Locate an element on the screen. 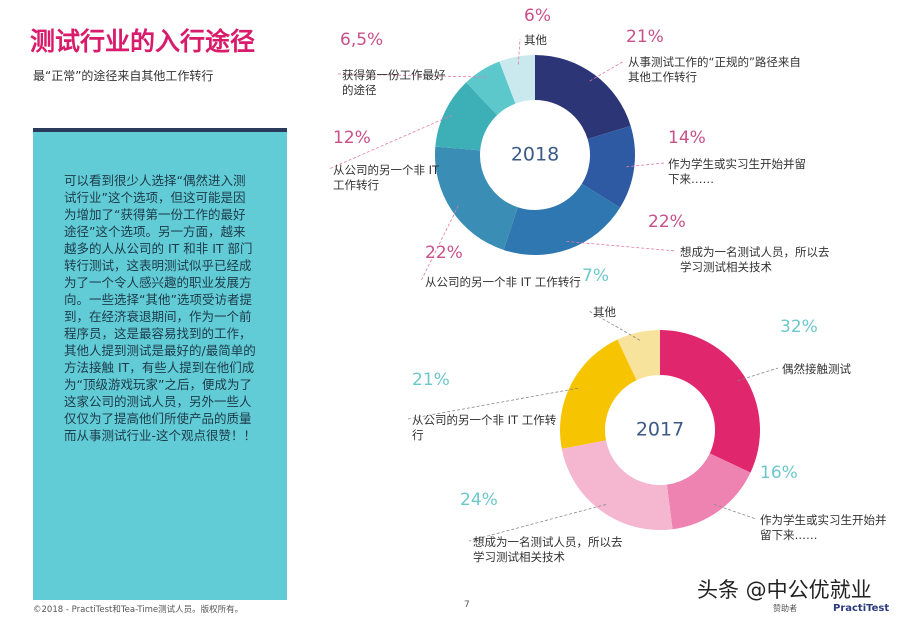  value-label: 24% is located at coordinates (479, 500).